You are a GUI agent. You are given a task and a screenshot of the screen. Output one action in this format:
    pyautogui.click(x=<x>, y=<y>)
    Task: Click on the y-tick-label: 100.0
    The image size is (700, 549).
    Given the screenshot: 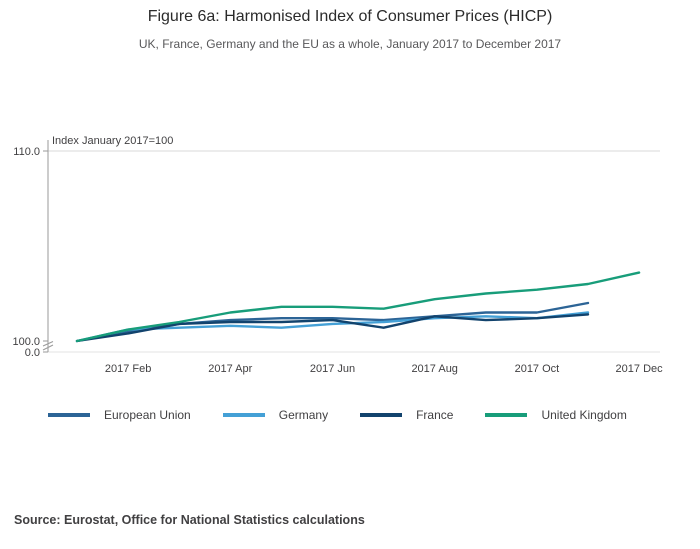 What is the action you would take?
    pyautogui.click(x=26, y=342)
    